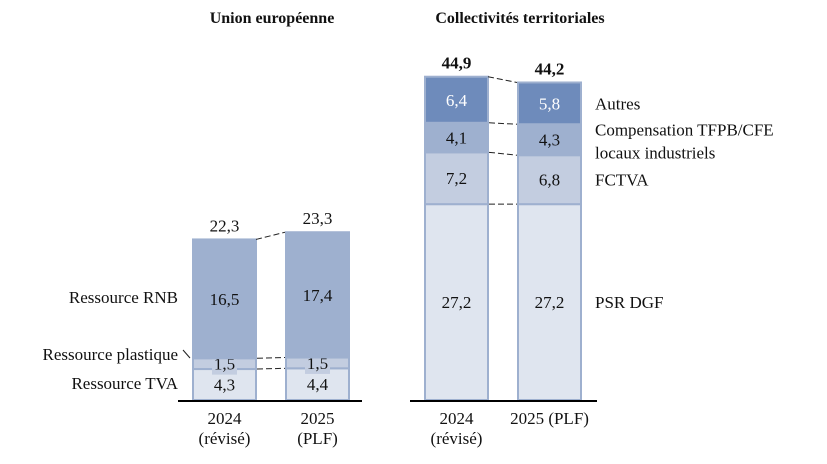 Image resolution: width=827 pixels, height=464 pixels. Describe the element at coordinates (622, 180) in the screenshot. I see `series-label: FCTVA` at that location.